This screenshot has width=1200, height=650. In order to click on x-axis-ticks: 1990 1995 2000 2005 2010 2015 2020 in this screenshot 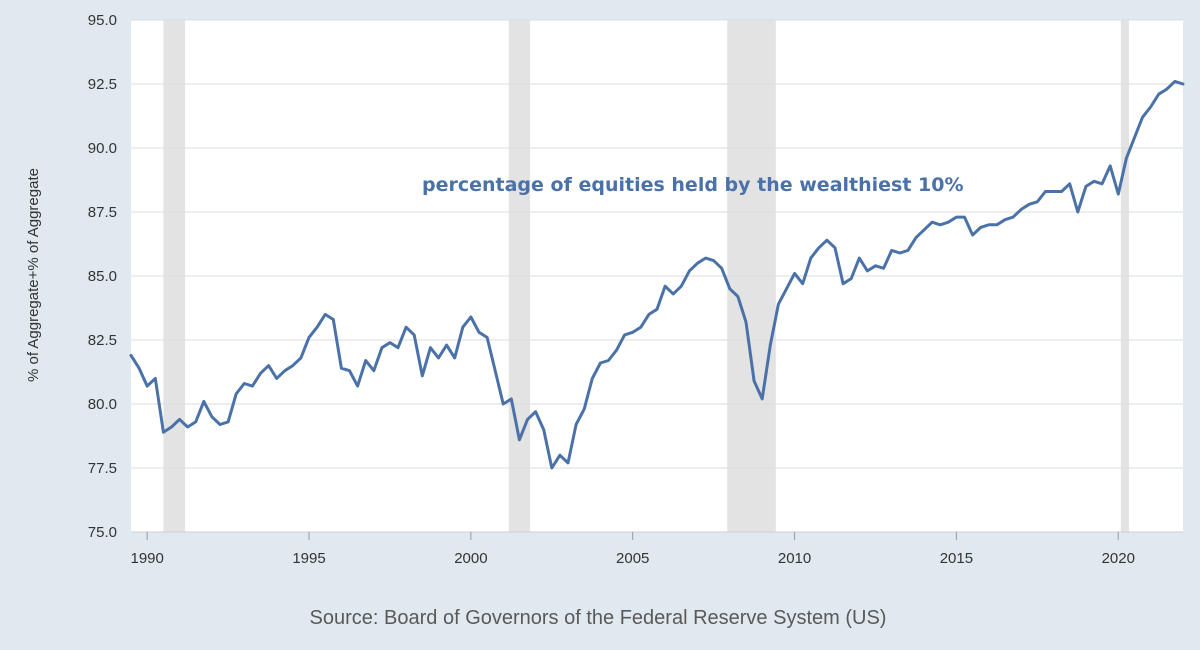, I will do `click(632, 549)`.